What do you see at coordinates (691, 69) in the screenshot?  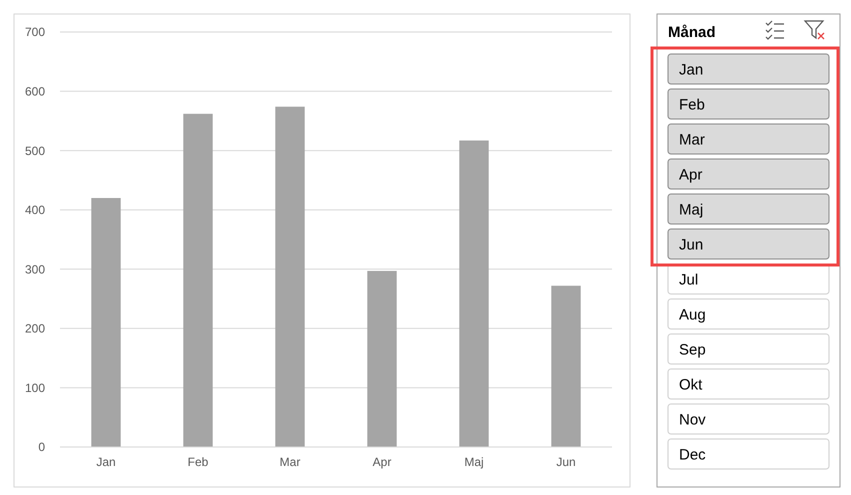 I see `category-label: Jan` at bounding box center [691, 69].